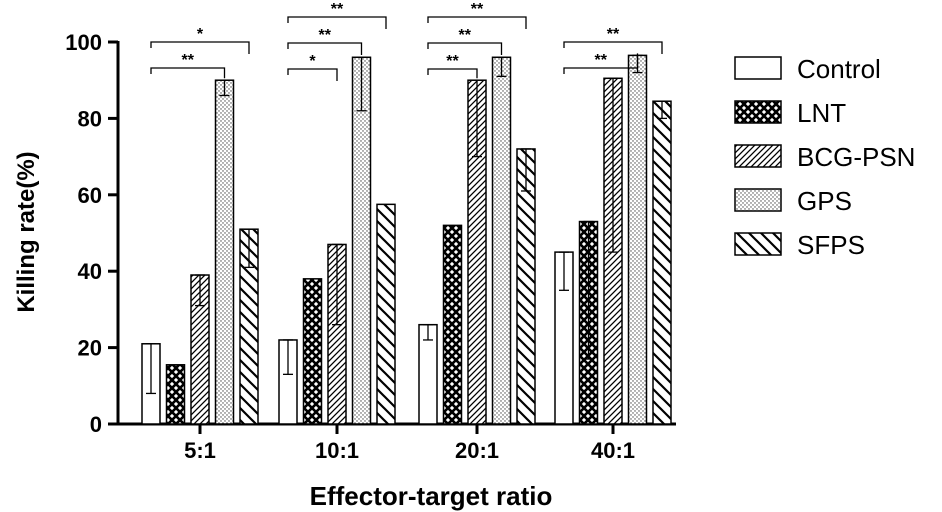  I want to click on legend-label: SFPS, so click(831, 245).